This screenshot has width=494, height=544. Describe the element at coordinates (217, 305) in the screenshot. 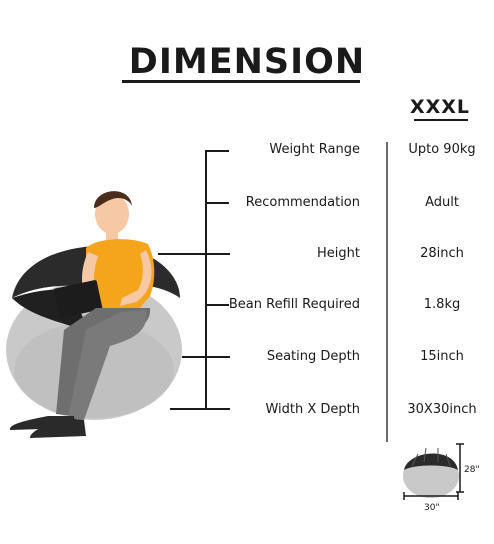

I see `tick-refill` at that location.